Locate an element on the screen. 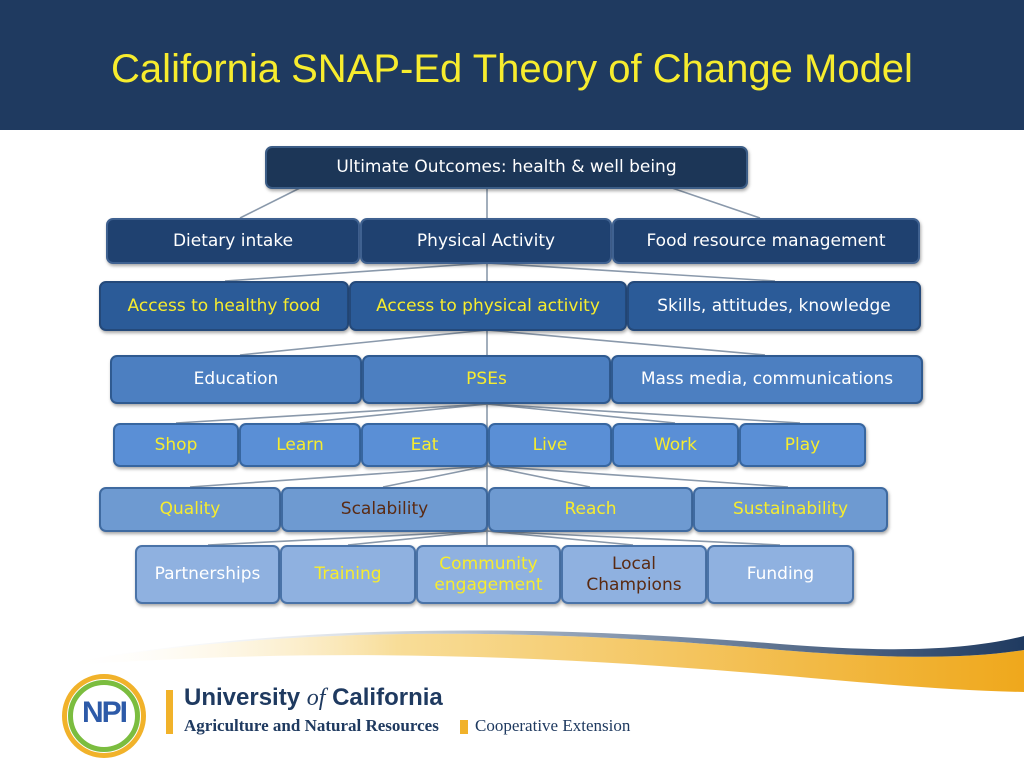  box-work: Work is located at coordinates (675, 445).